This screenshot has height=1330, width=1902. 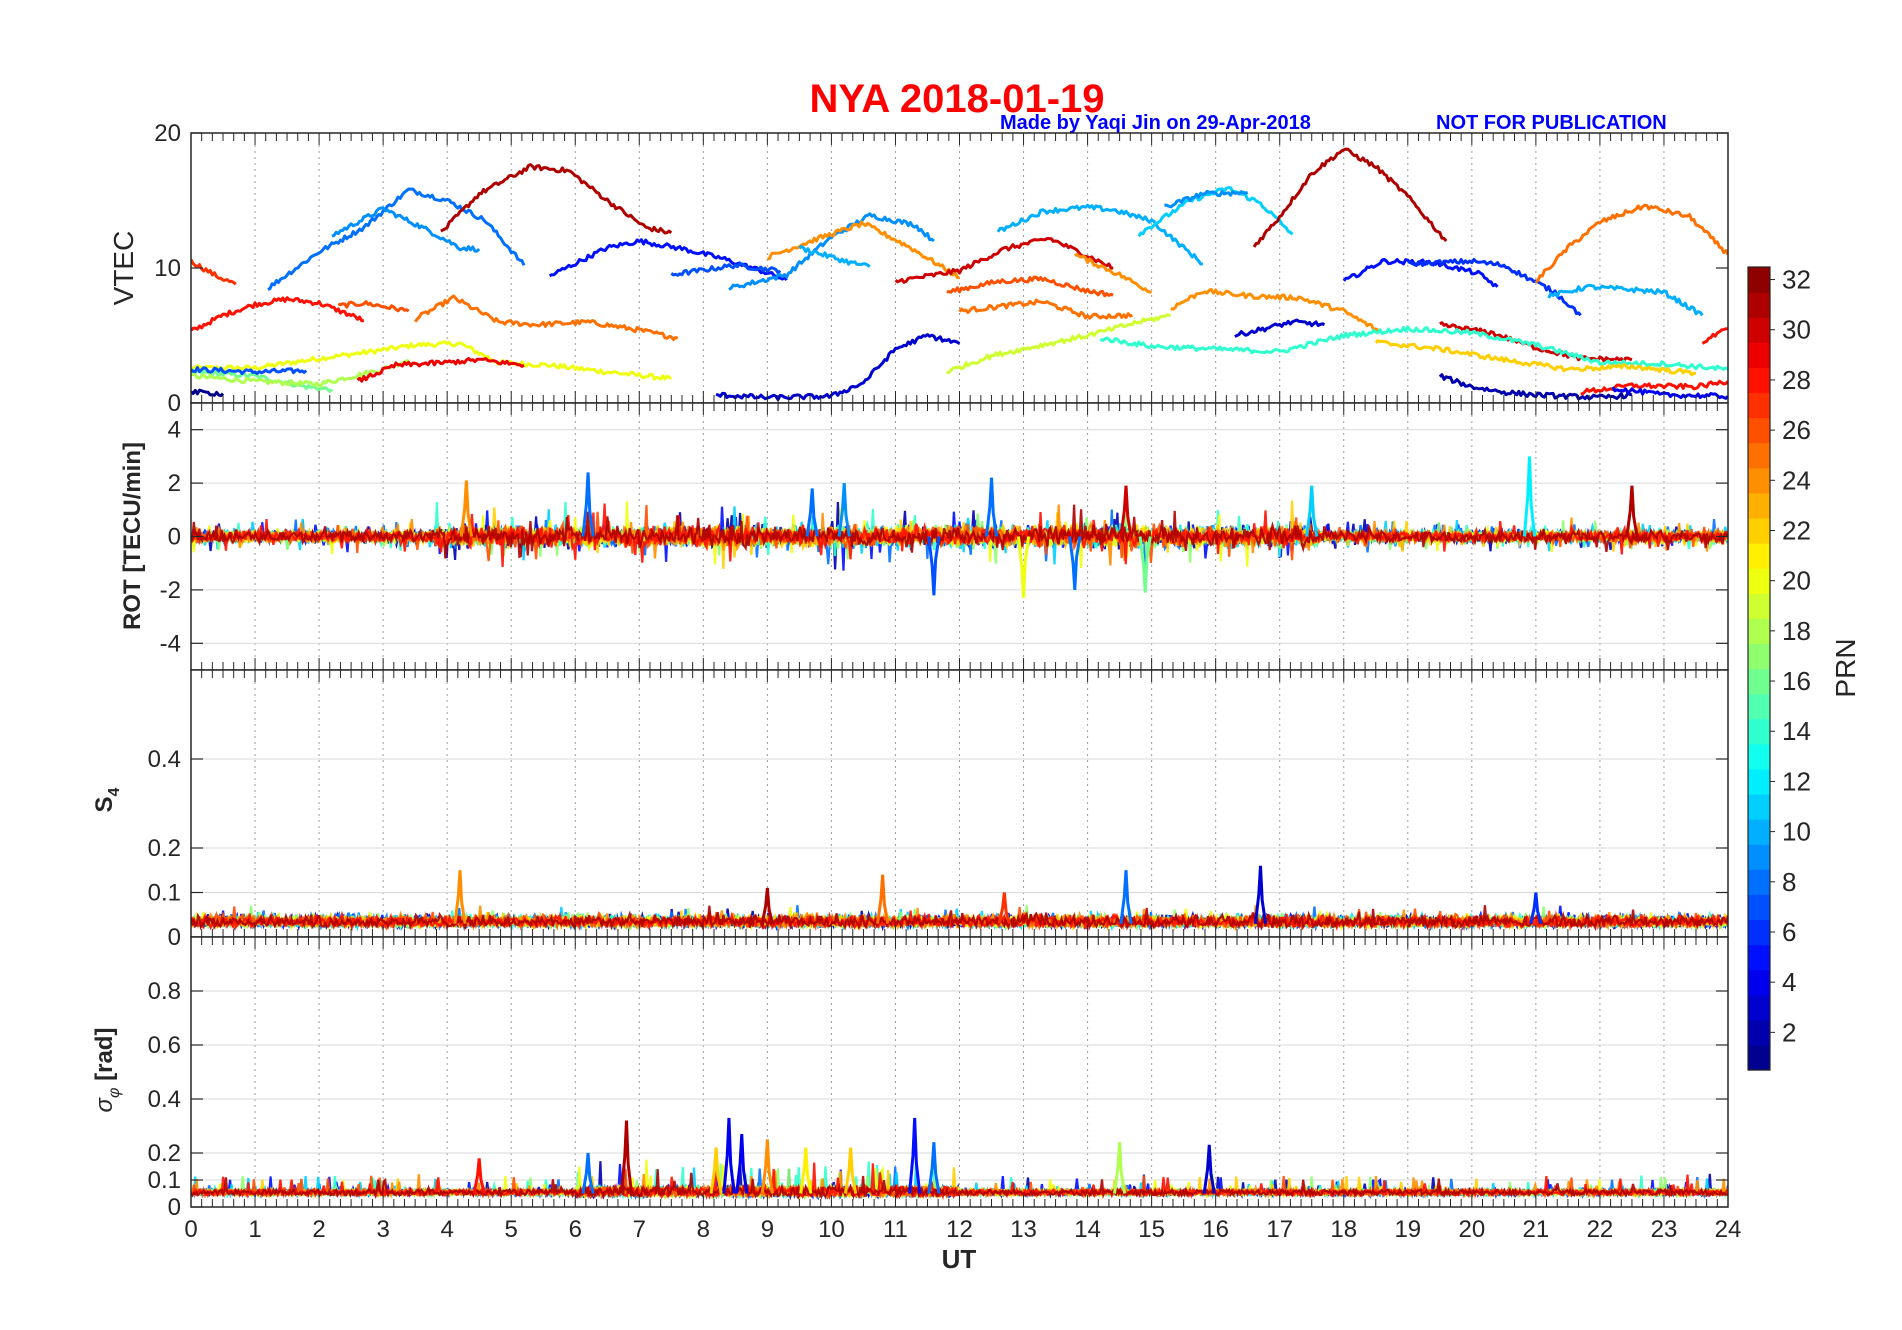 I want to click on colorbar-tick-label: 24, so click(x=1796, y=480).